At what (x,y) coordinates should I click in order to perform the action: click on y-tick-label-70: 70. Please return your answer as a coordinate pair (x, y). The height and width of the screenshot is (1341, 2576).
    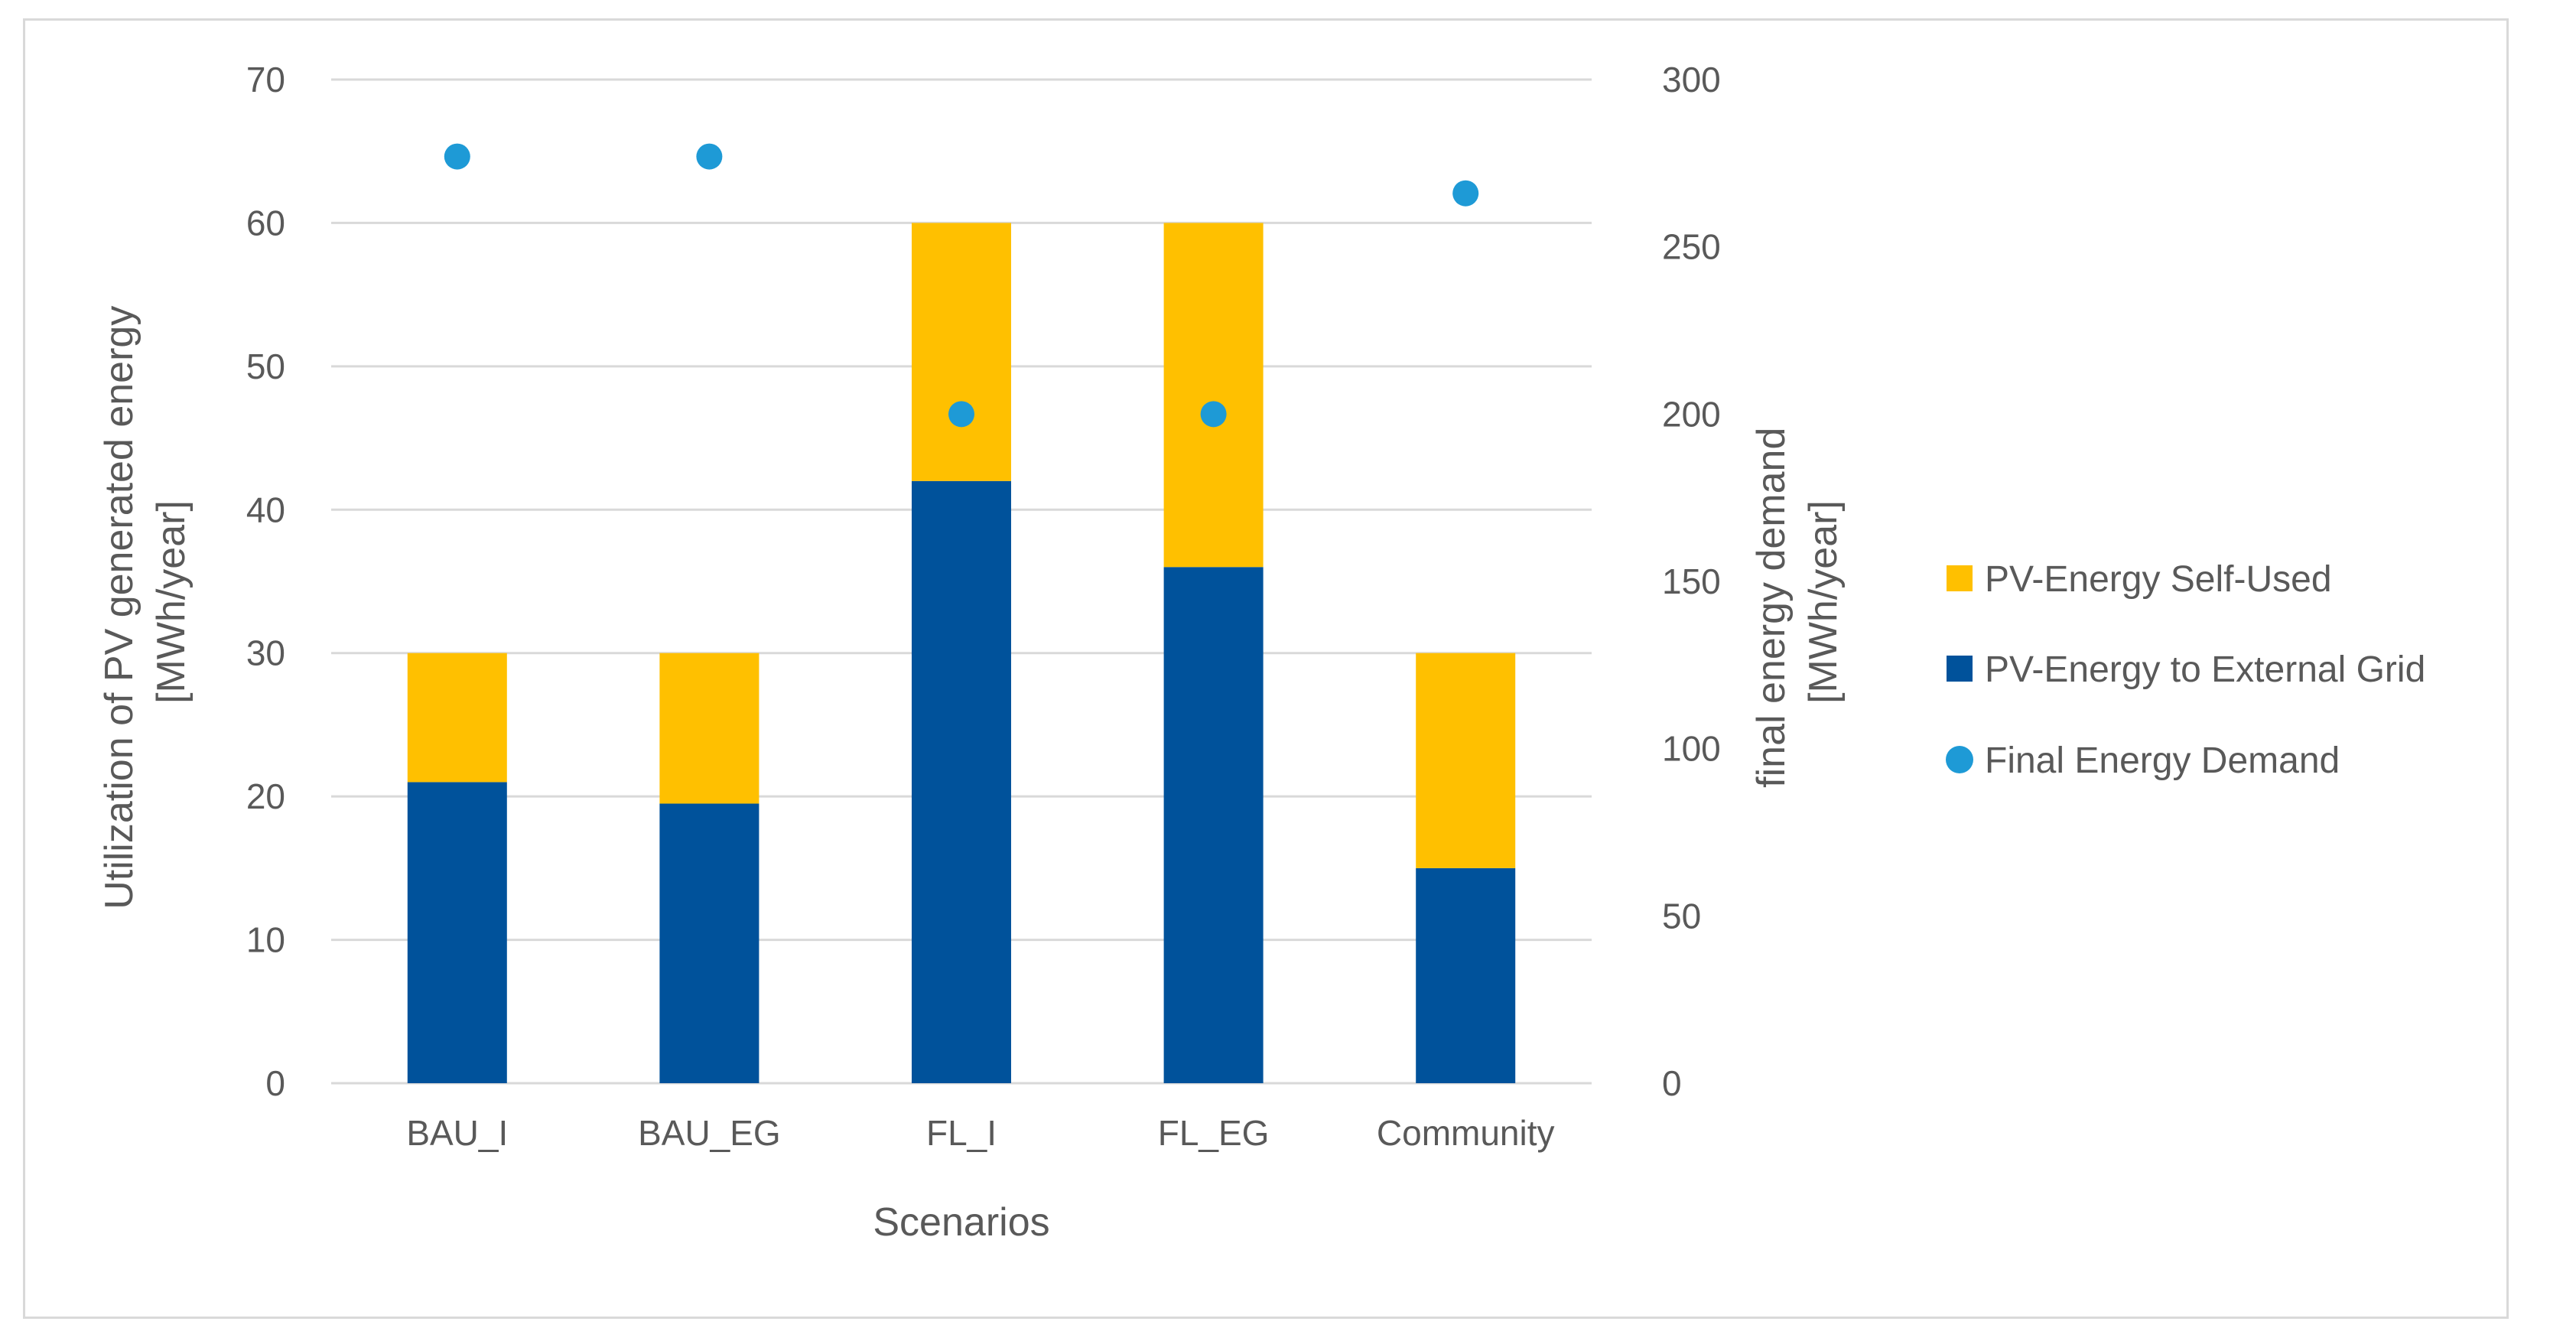
    Looking at the image, I should click on (265, 79).